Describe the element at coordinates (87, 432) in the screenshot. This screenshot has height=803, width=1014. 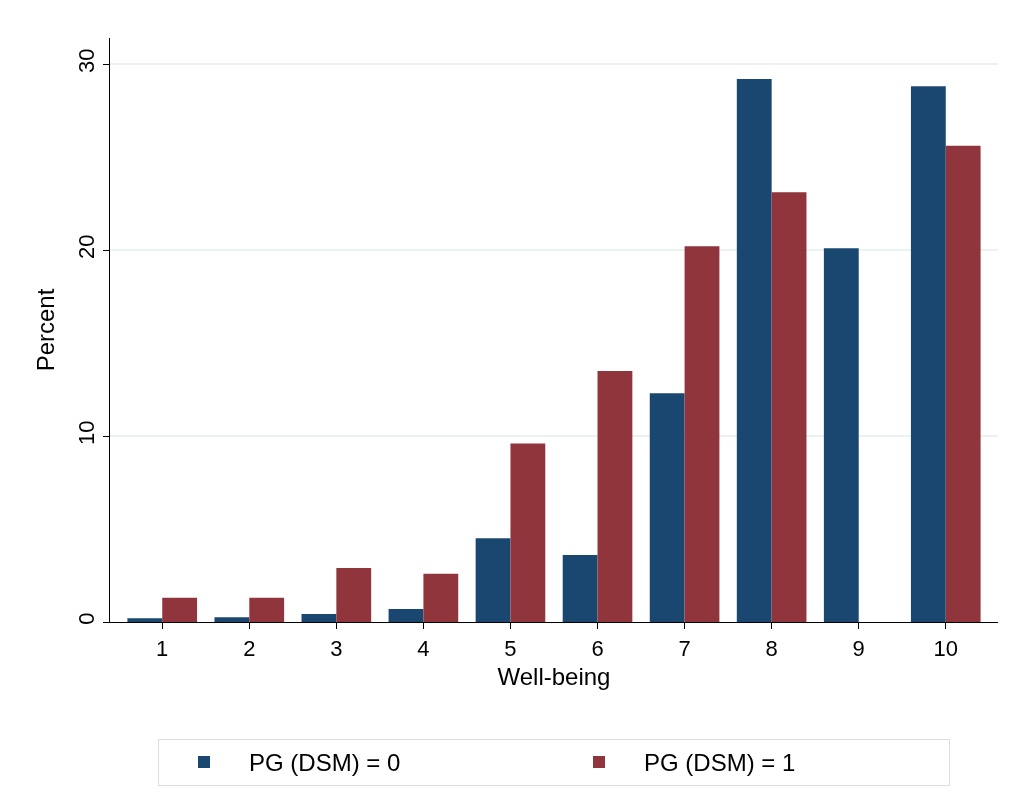
I see `y-tick-label: 10` at that location.